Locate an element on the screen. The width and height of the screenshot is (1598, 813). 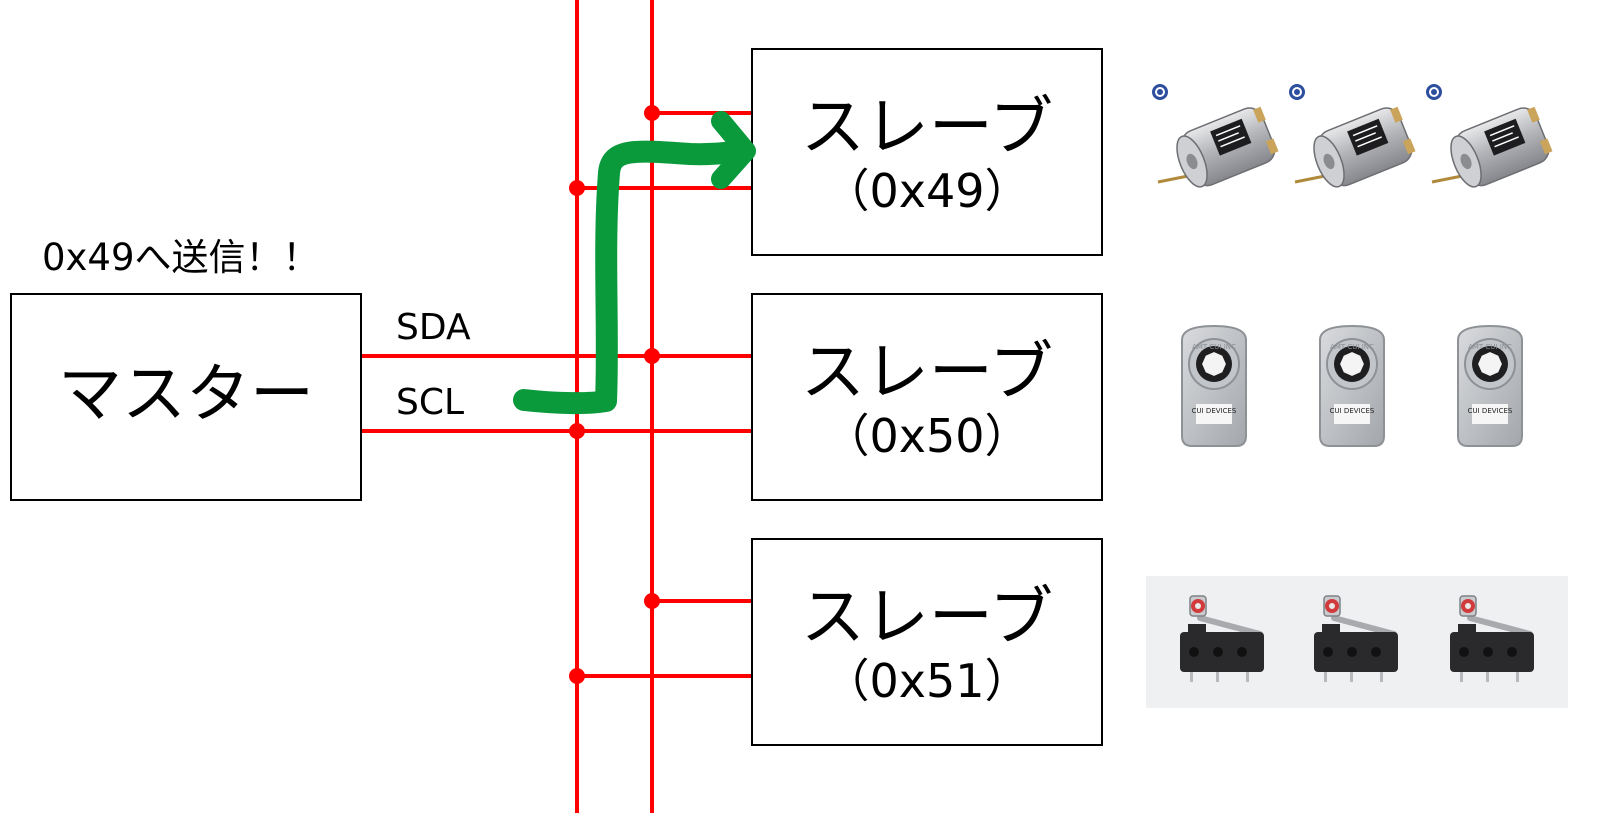
motor-group is located at coordinates (1353, 138).